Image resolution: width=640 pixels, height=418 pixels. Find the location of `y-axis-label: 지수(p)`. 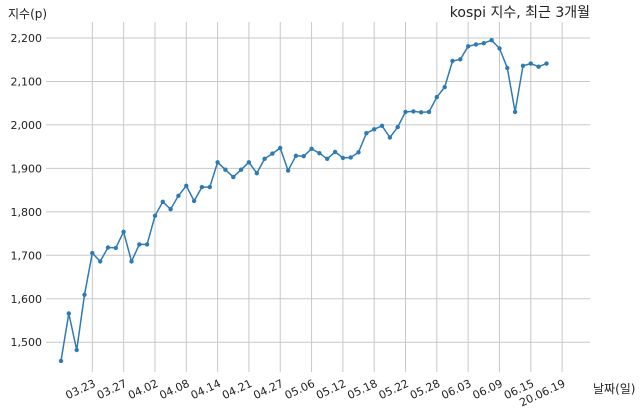

y-axis-label: 지수(p) is located at coordinates (27, 14).